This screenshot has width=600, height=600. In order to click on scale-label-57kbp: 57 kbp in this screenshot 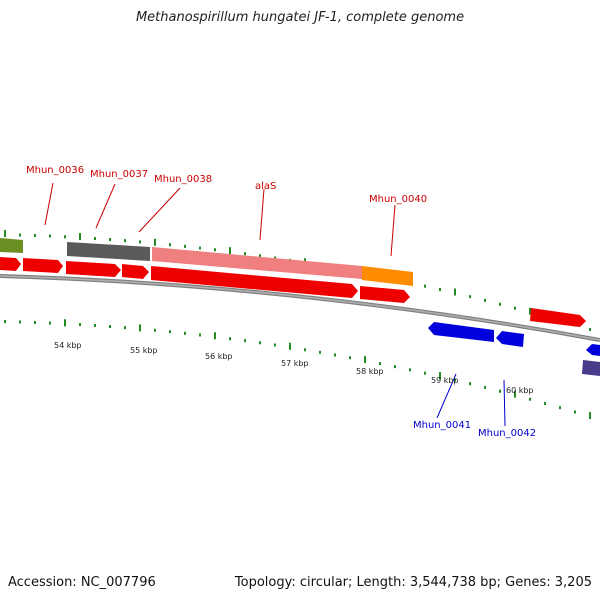, I will do `click(295, 363)`.